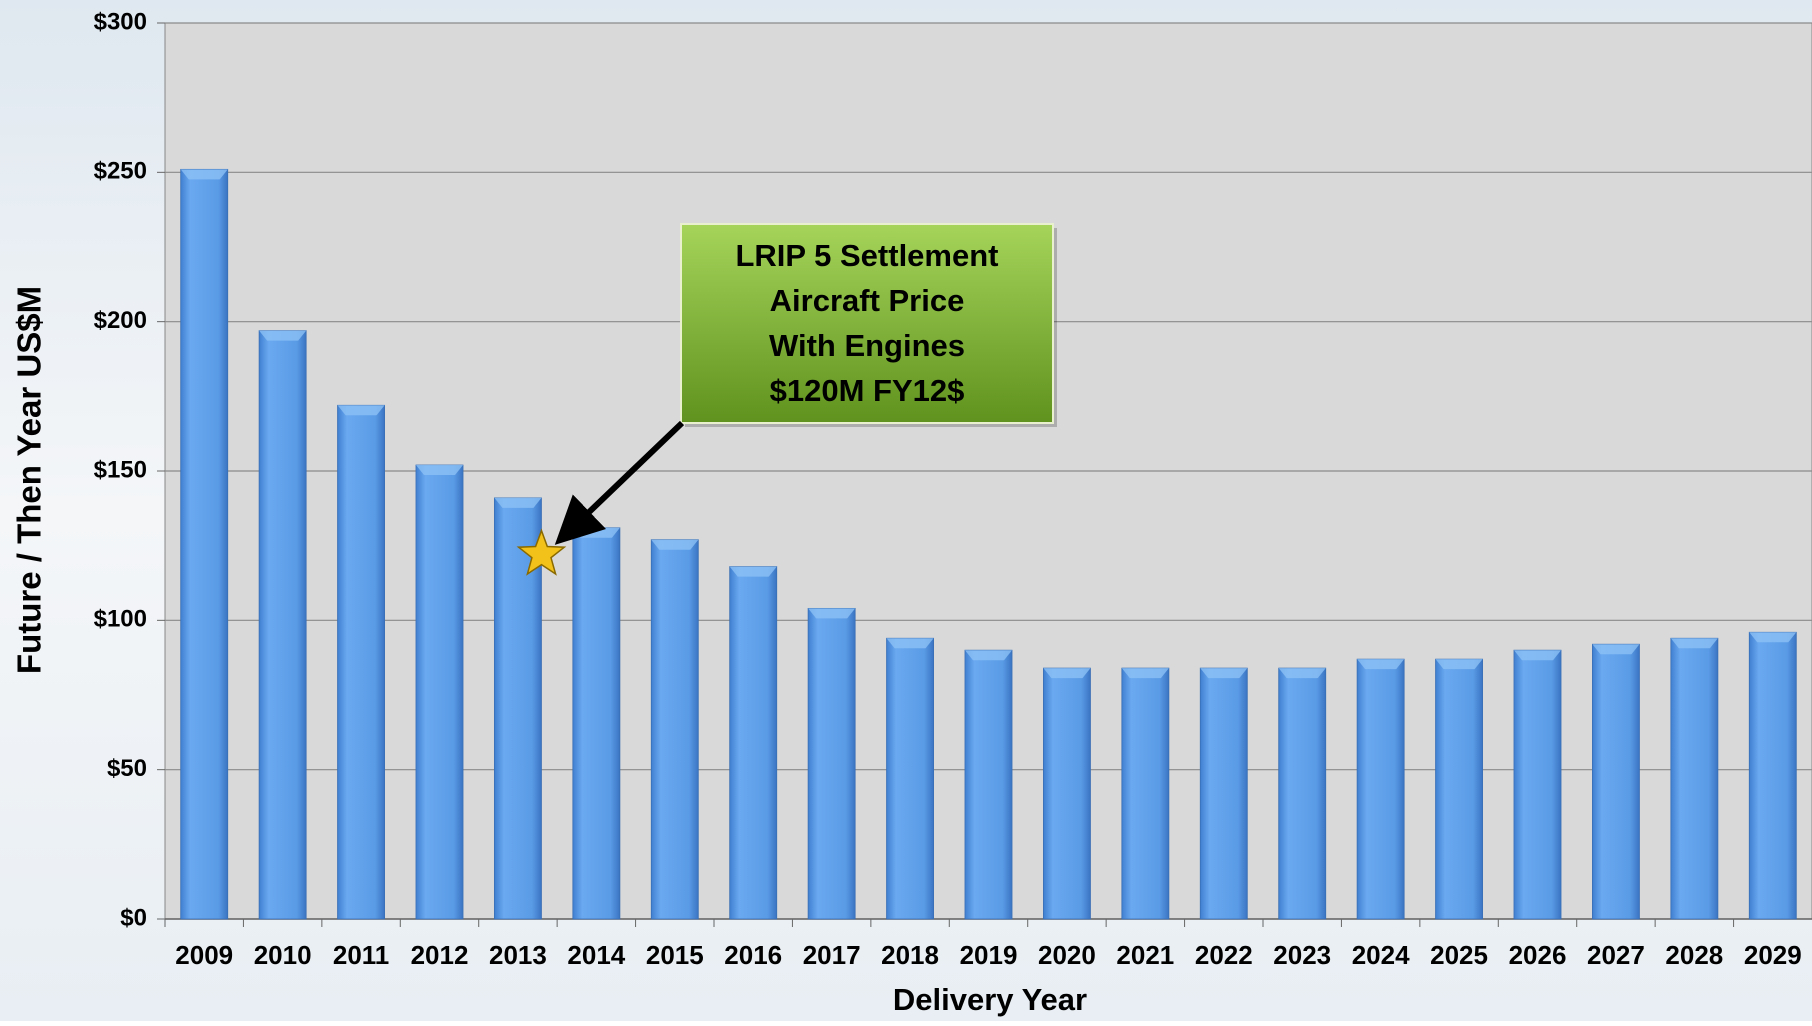 The image size is (1812, 1026). I want to click on x-tick-label: 2009, so click(204, 955).